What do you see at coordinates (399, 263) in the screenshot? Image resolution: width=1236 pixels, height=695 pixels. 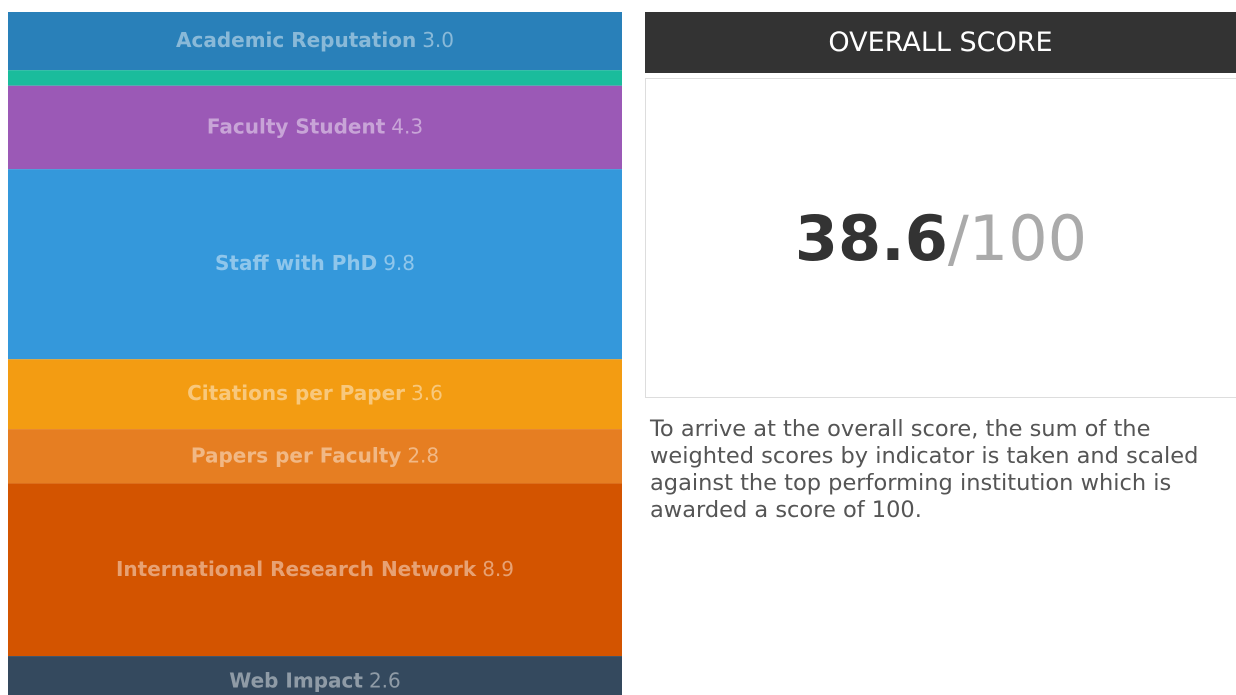 I see `segment-value: 9.8` at bounding box center [399, 263].